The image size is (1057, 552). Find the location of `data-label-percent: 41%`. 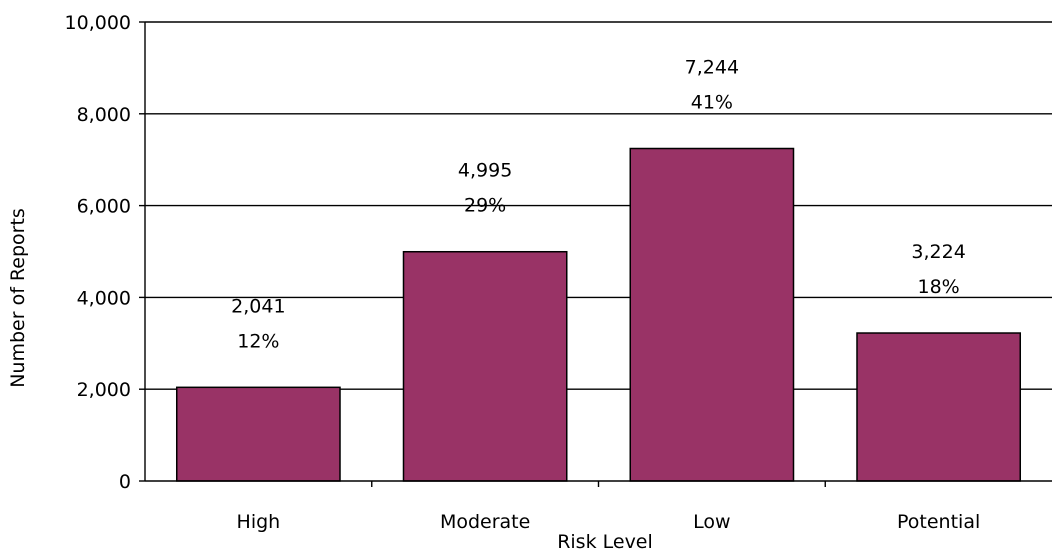

data-label-percent: 41% is located at coordinates (712, 103).